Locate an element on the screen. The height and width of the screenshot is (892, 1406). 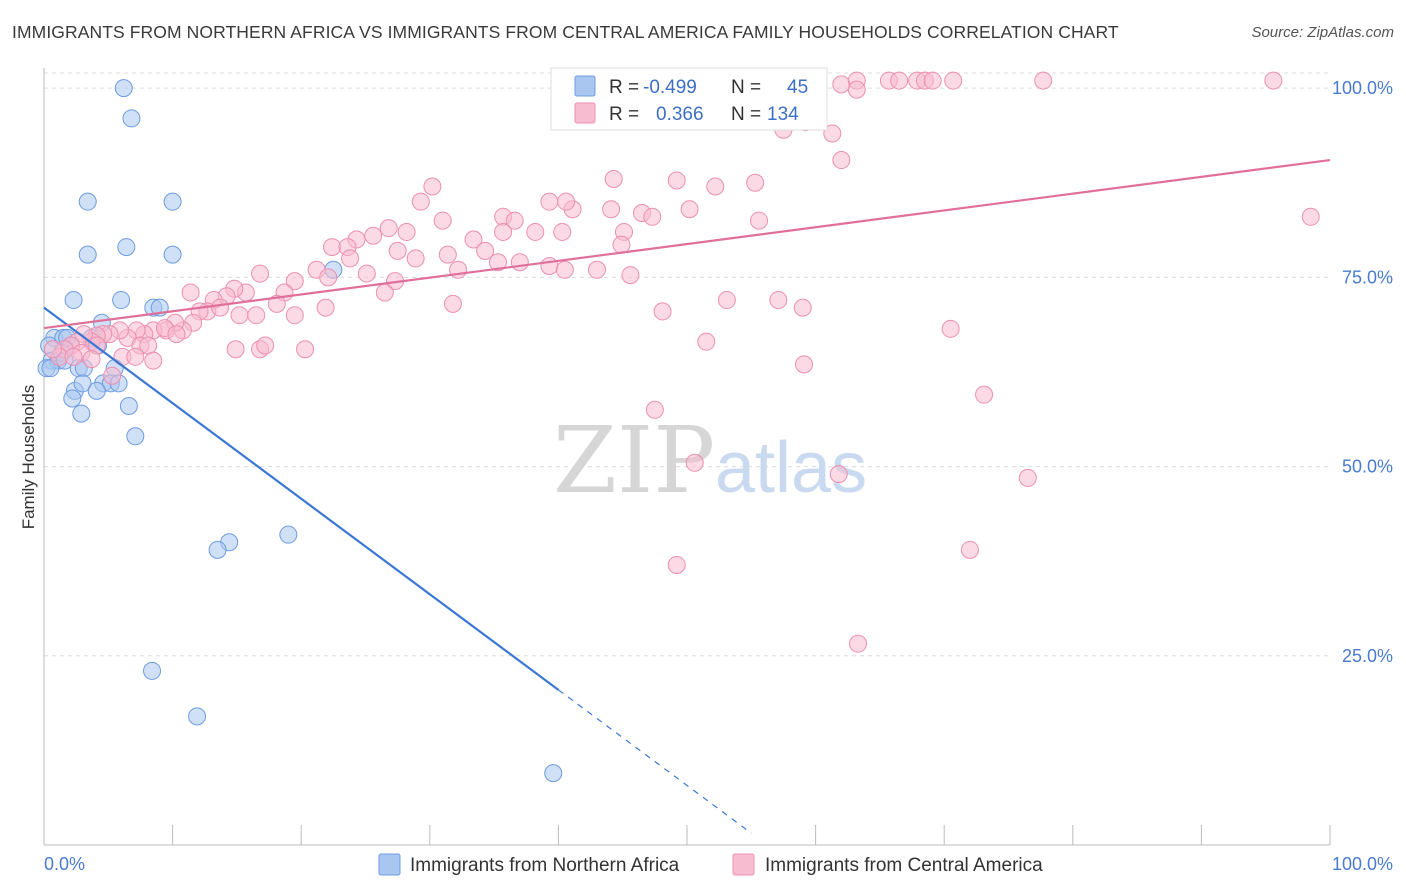
bottom-legend-label-northern-africa: Immigrants from Northern Africa is located at coordinates (545, 865).